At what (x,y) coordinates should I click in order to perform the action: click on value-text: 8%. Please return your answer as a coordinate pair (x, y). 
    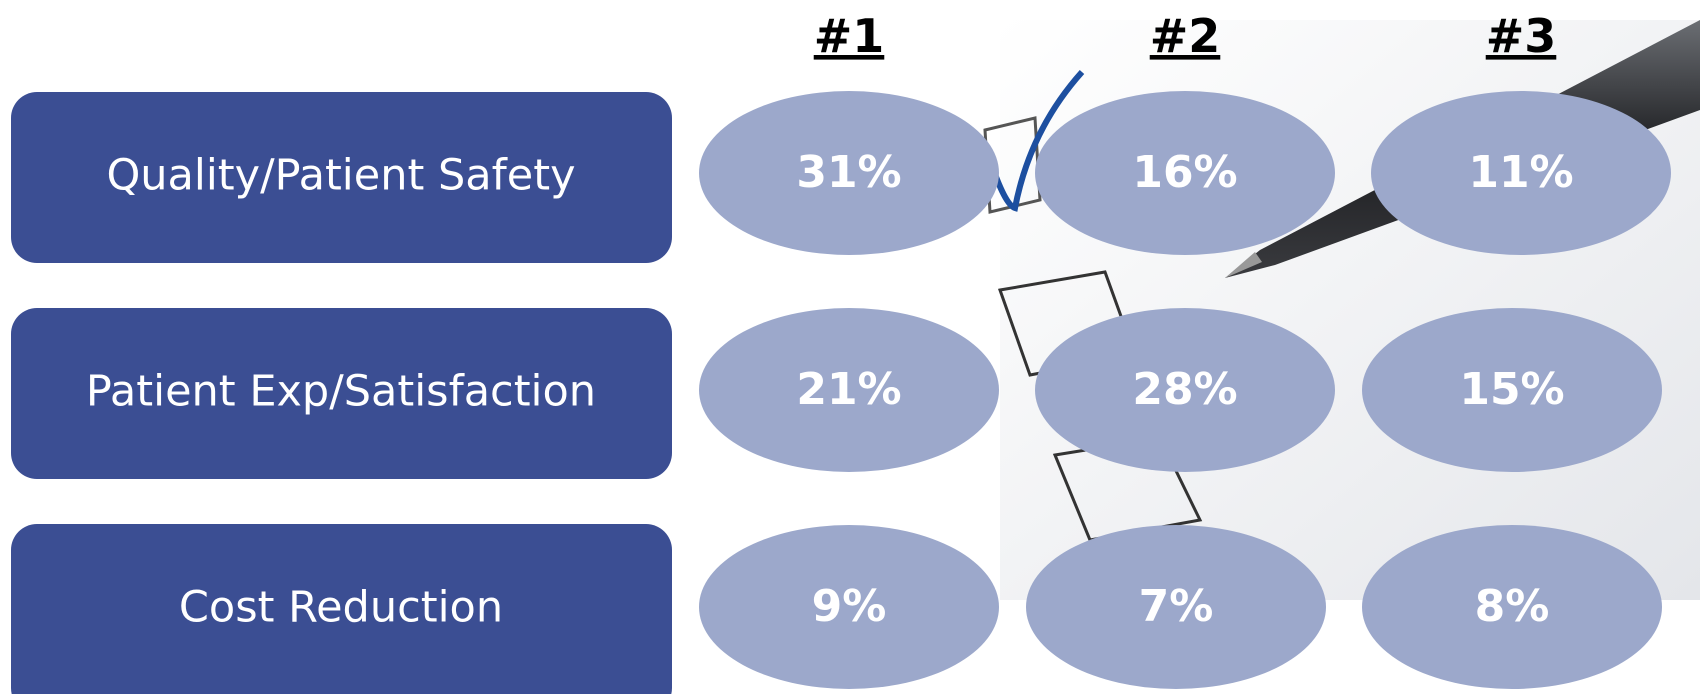
    Looking at the image, I should click on (1512, 606).